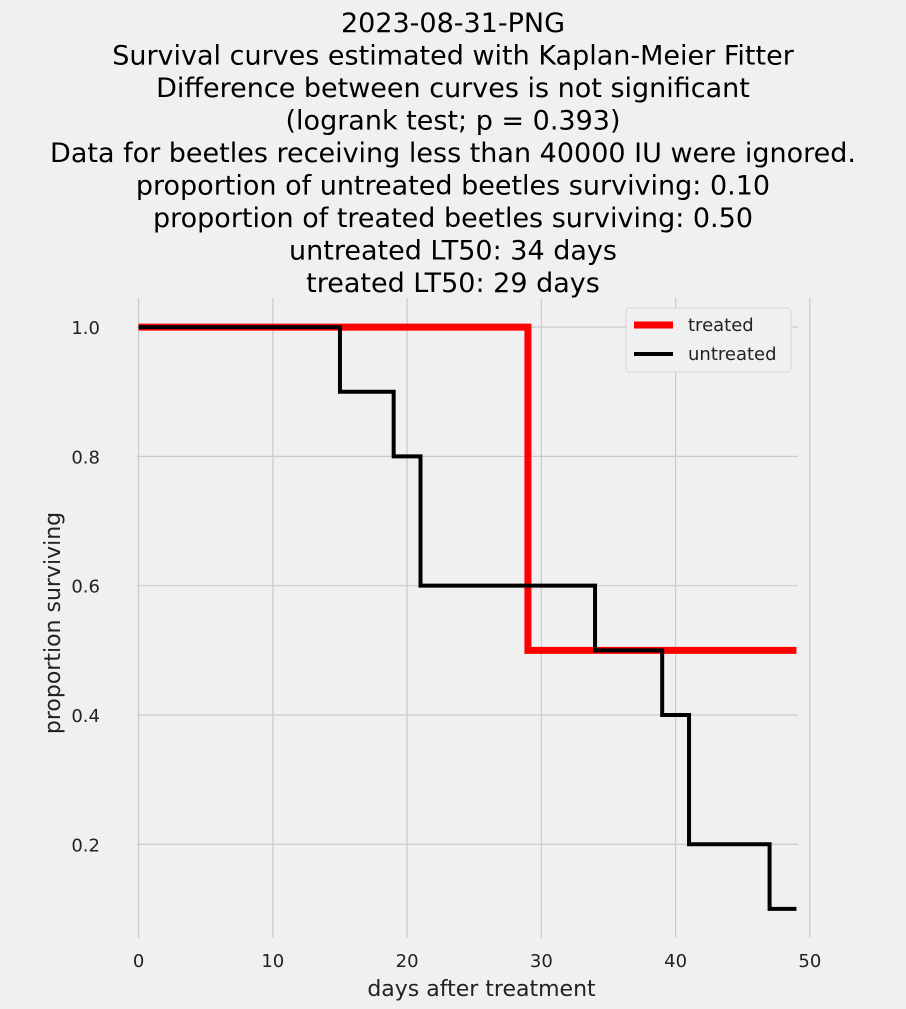 The height and width of the screenshot is (1009, 906). Describe the element at coordinates (85, 845) in the screenshot. I see `y-tick-label-0: 0.2` at that location.